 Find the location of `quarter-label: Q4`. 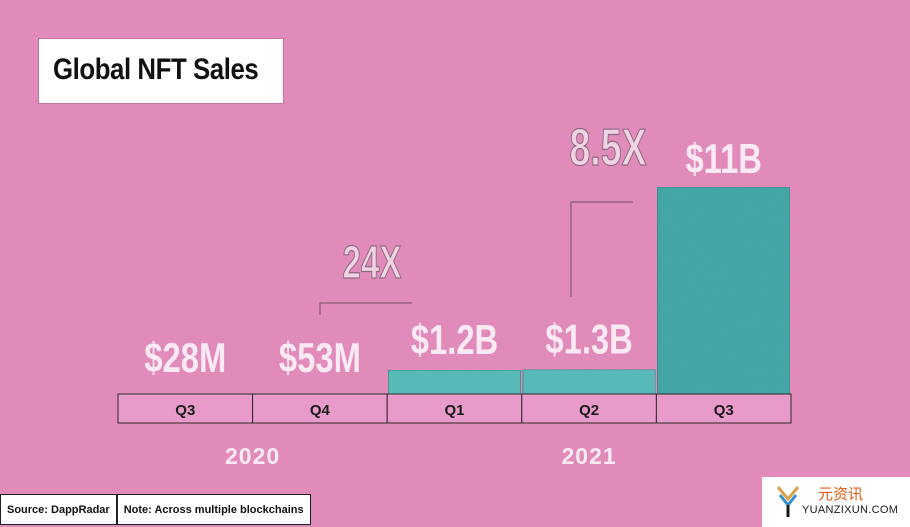

quarter-label: Q4 is located at coordinates (320, 410).